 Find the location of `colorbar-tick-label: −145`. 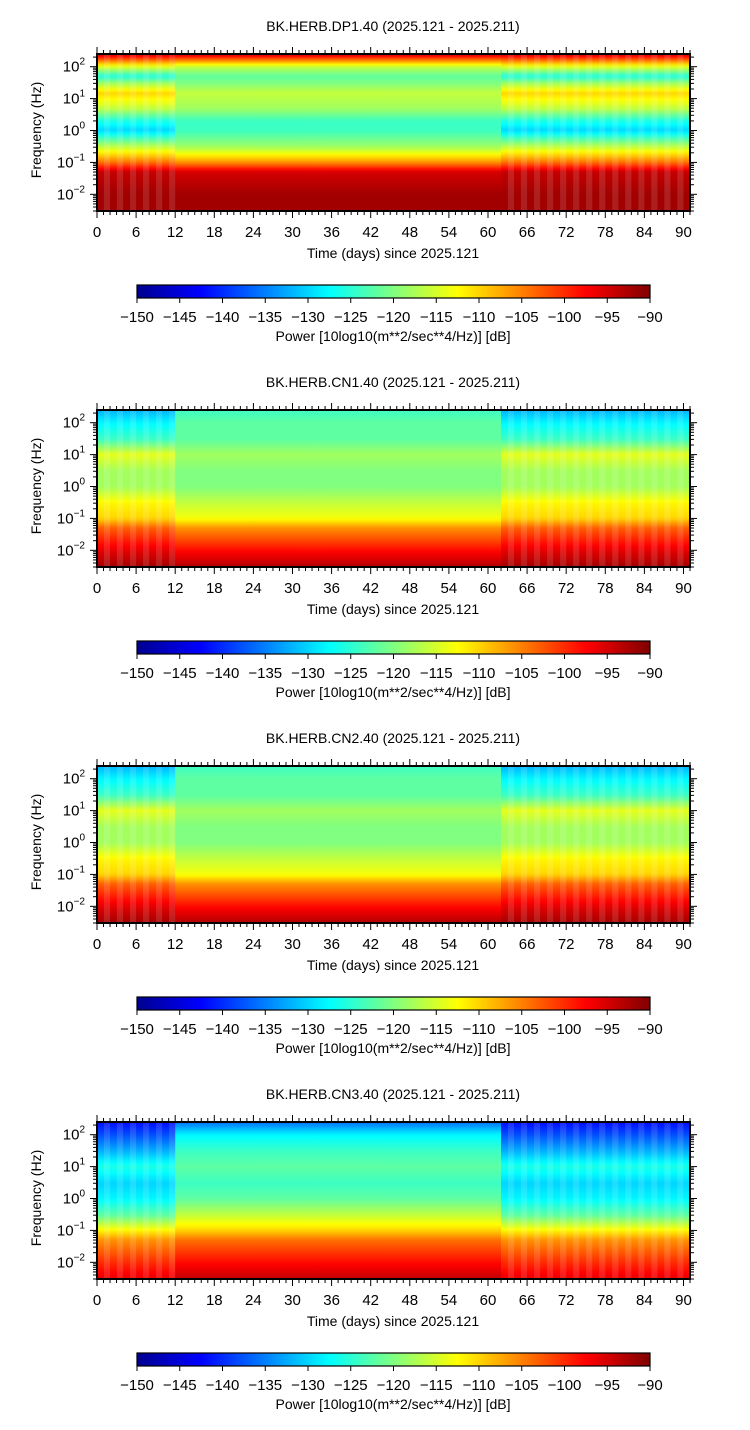

colorbar-tick-label: −145 is located at coordinates (180, 1029).